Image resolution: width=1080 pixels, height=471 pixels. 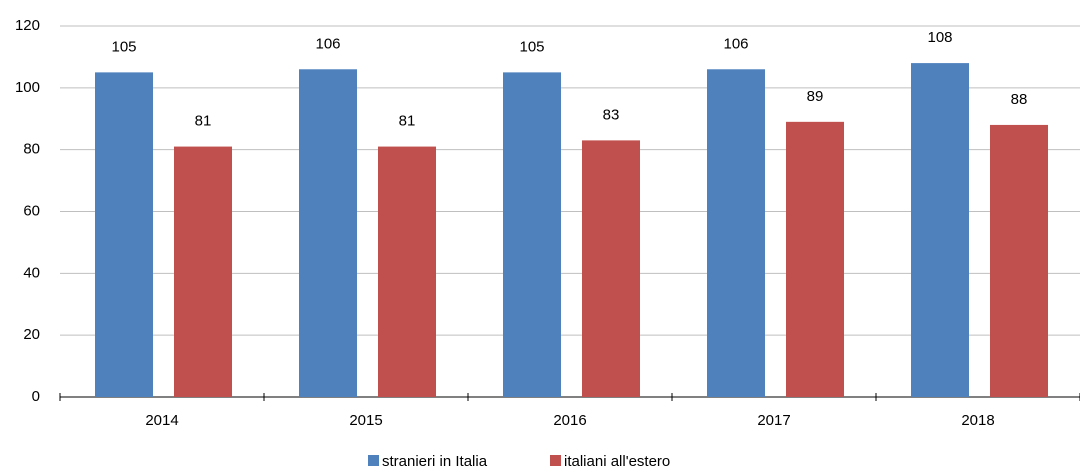 I want to click on y-tick-label: 60, so click(x=31, y=210).